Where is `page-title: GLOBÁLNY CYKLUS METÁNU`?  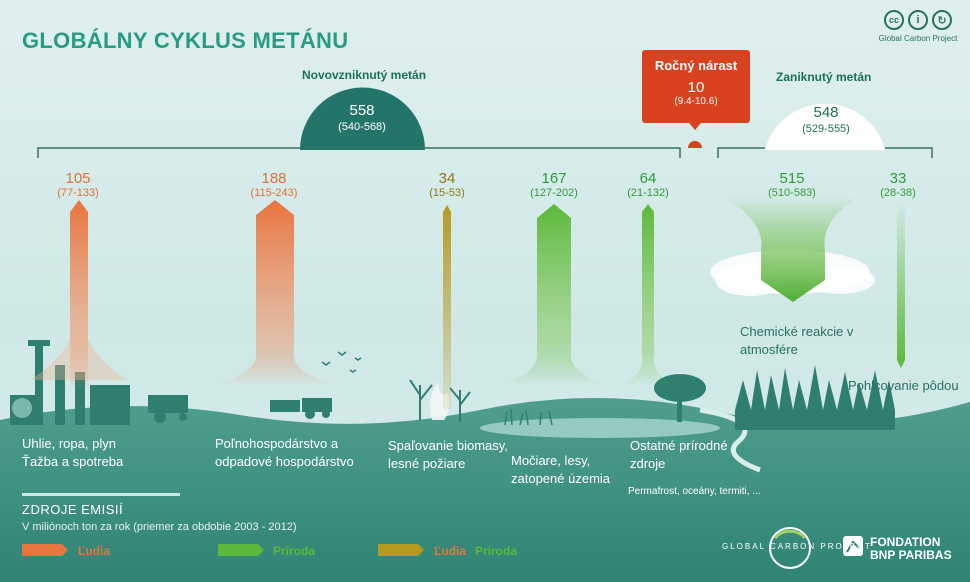 page-title: GLOBÁLNY CYKLUS METÁNU is located at coordinates (185, 40).